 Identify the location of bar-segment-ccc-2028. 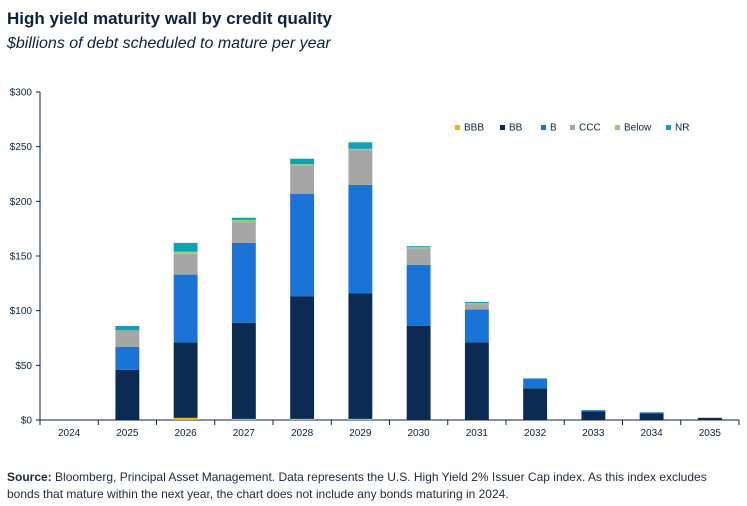
(302, 179).